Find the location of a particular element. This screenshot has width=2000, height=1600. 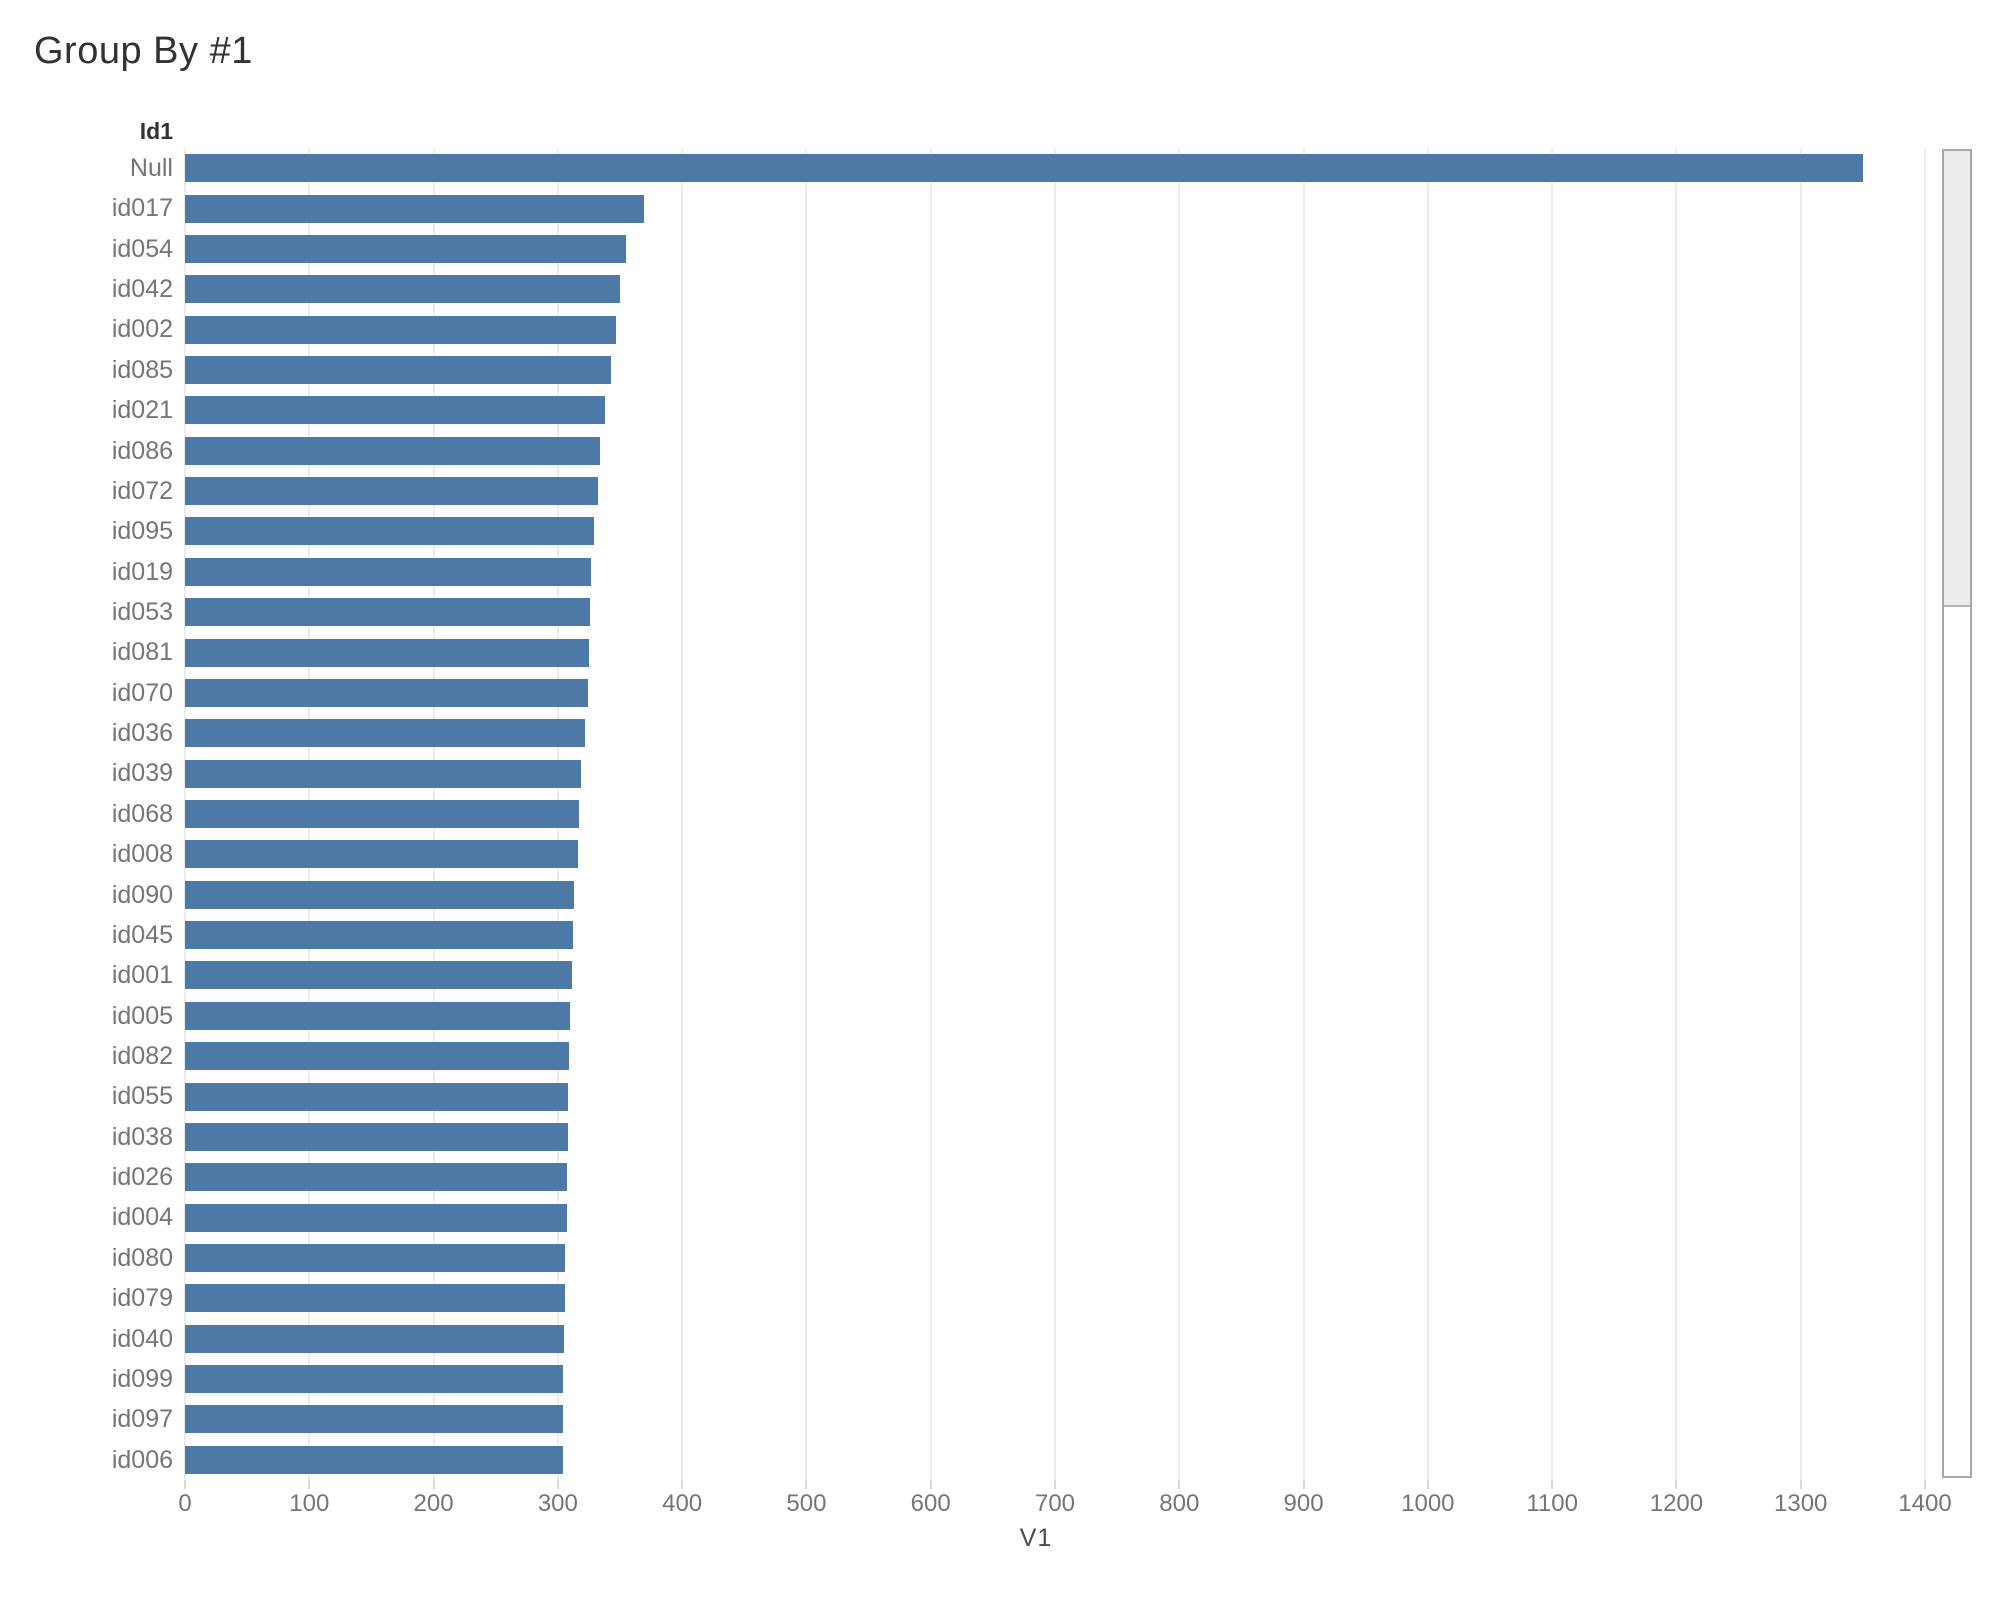

x-tick-label: 400 is located at coordinates (682, 1503).